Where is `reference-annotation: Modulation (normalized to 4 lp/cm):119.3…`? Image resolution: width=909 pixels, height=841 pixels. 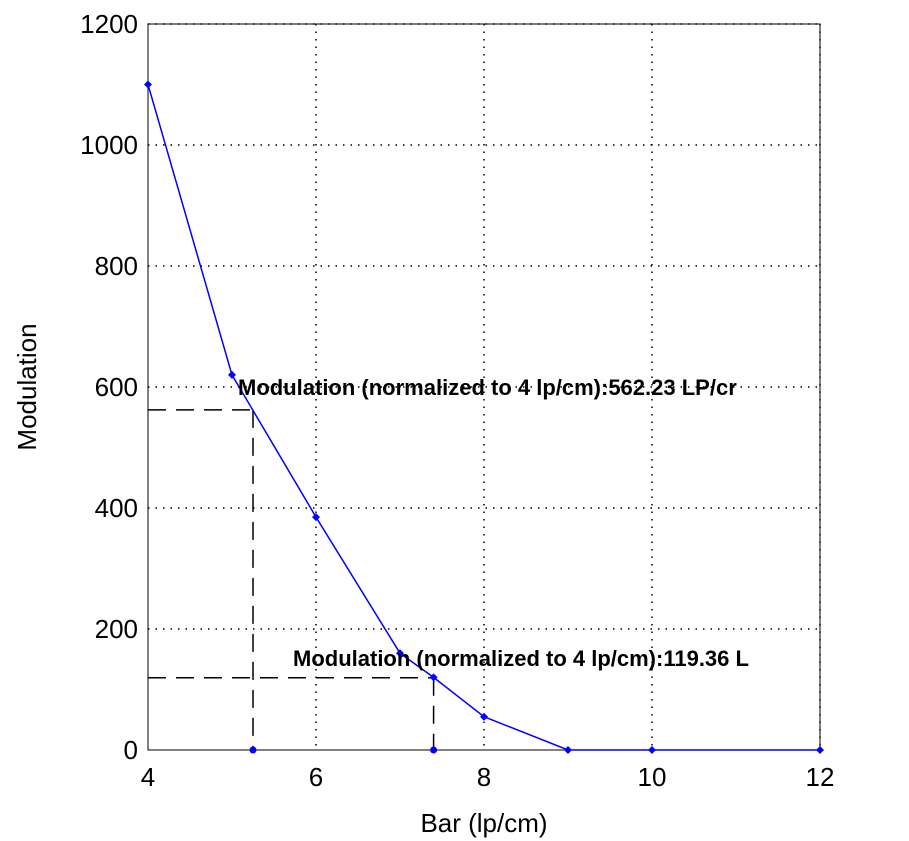 reference-annotation: Modulation (normalized to 4 lp/cm):119.3… is located at coordinates (521, 658).